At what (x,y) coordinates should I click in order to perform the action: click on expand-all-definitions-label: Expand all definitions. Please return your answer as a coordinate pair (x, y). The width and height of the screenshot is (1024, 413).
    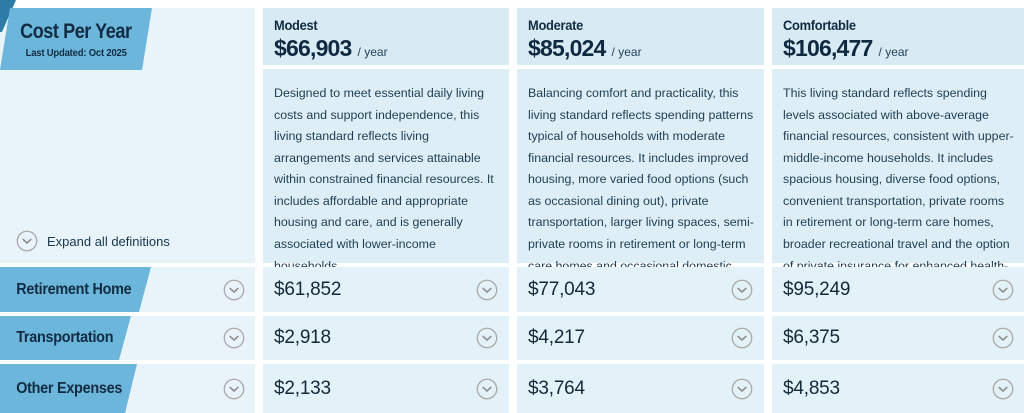
    Looking at the image, I should click on (108, 241).